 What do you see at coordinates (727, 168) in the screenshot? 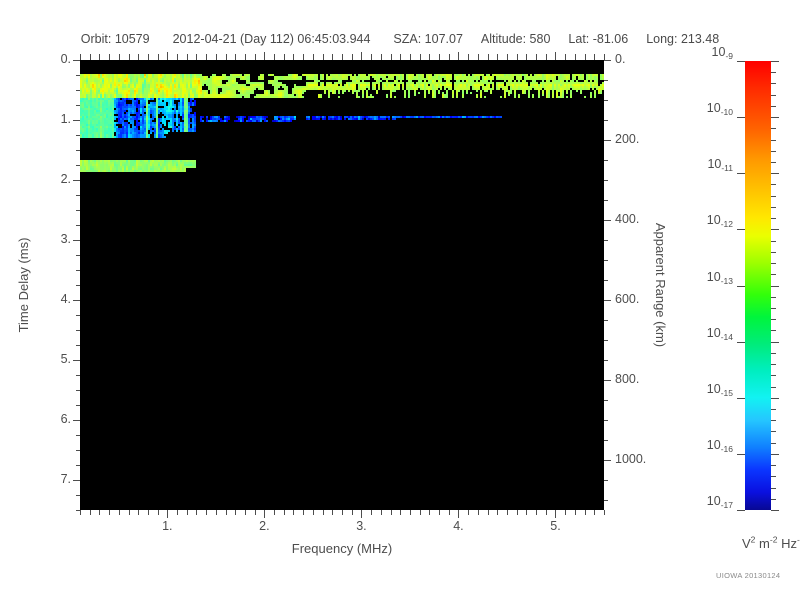
I see `colorbar-exponent-2: -11` at bounding box center [727, 168].